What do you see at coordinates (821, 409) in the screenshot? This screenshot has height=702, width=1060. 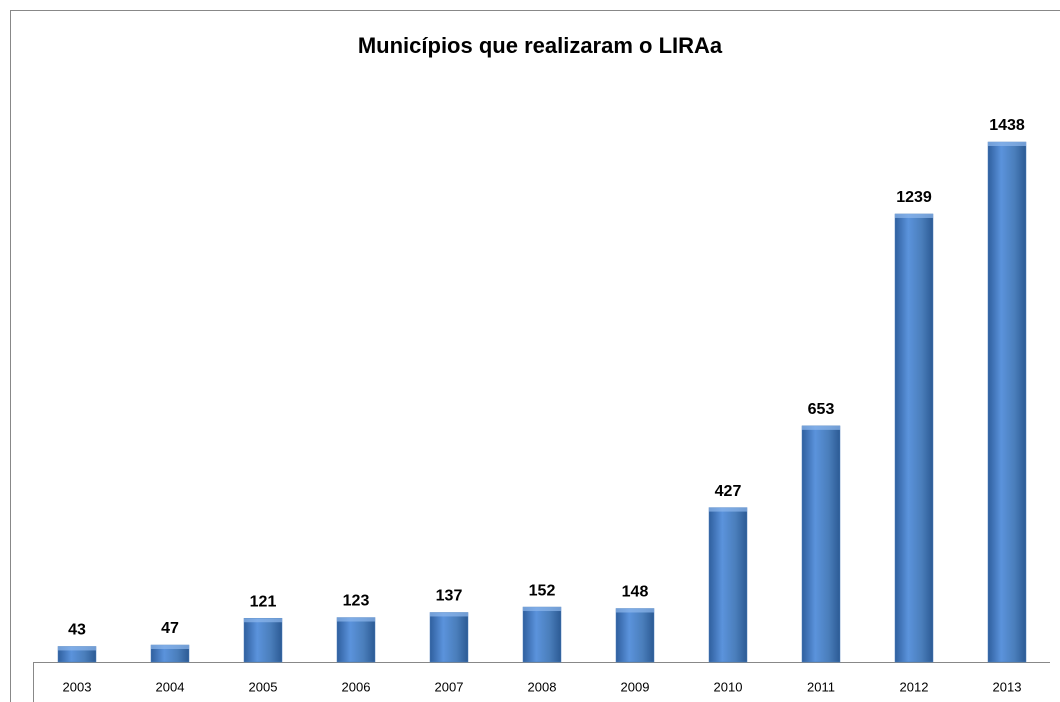 I see `data-label: 653` at bounding box center [821, 409].